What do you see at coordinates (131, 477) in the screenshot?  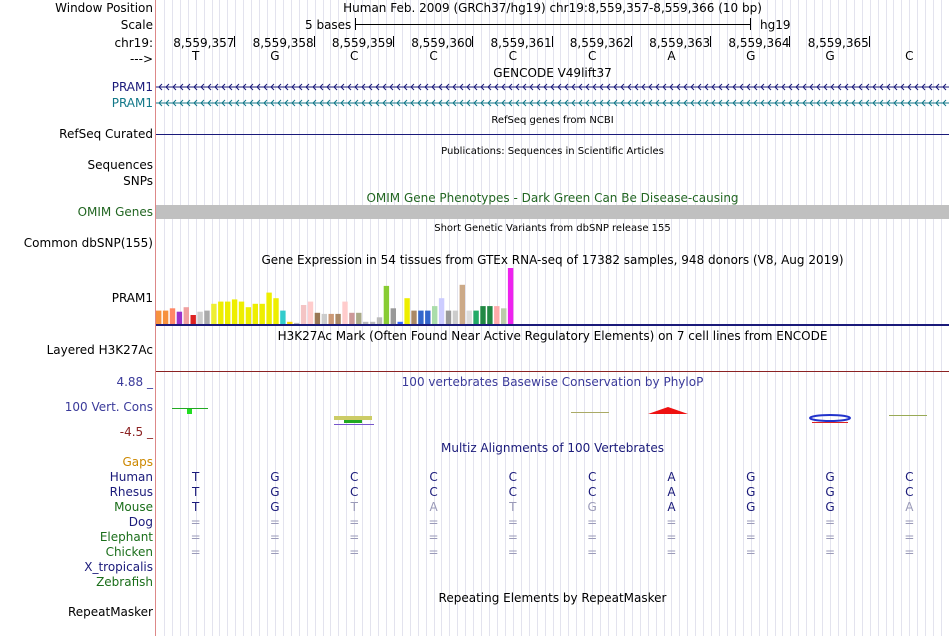 I see `species-label: Human` at bounding box center [131, 477].